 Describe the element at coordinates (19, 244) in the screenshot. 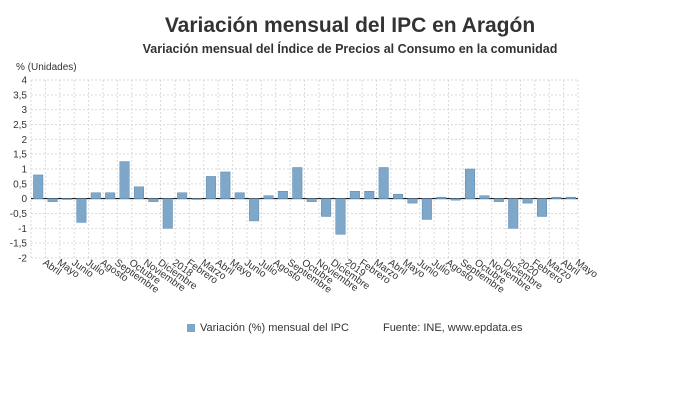

I see `y-tick-label: -1,5` at that location.